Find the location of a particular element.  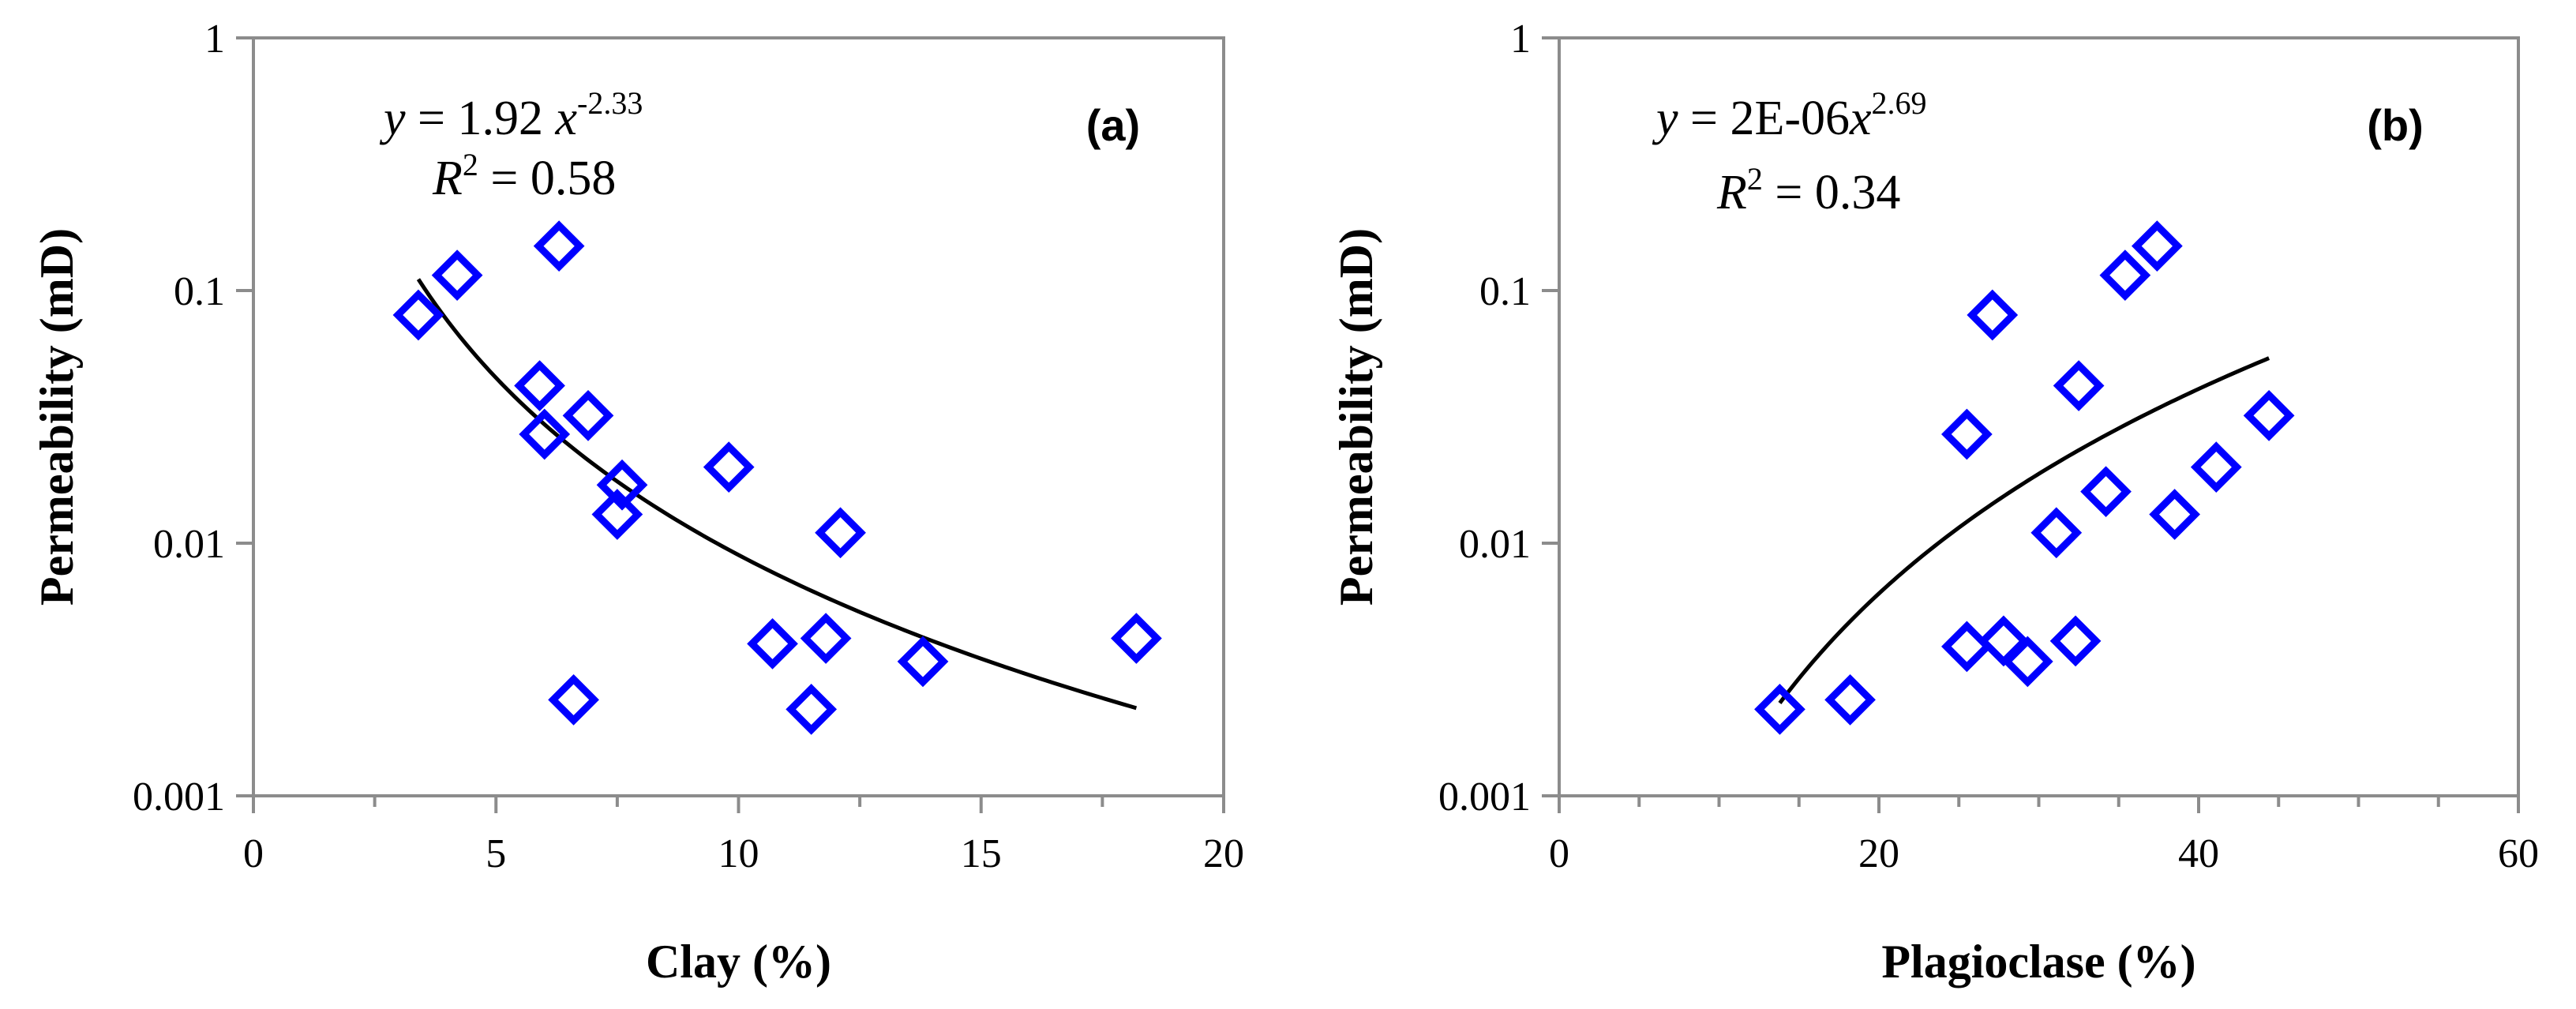

trendline-equation: y = 2E-06x2.69 is located at coordinates (1789, 115).